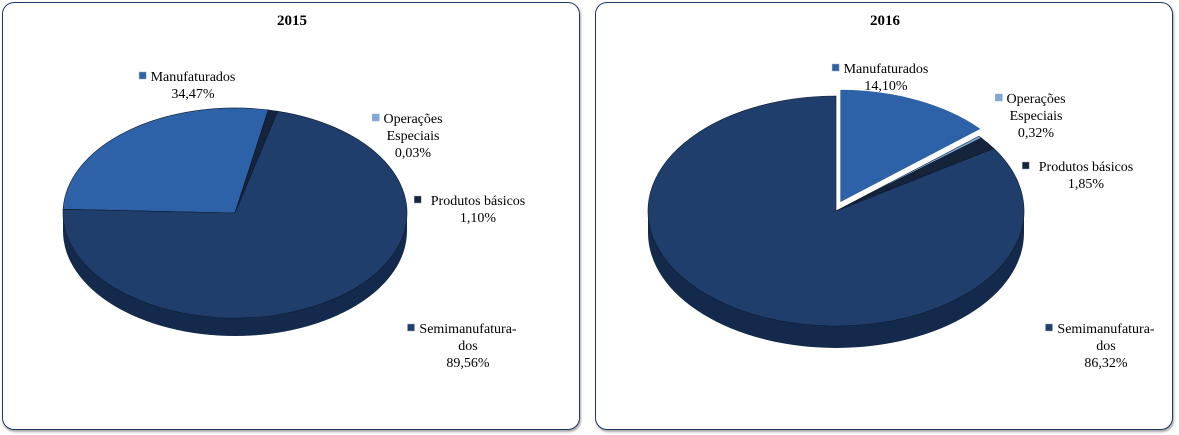 The image size is (1179, 435). I want to click on label-manuf: Manufaturados 34,47%, so click(187, 86).